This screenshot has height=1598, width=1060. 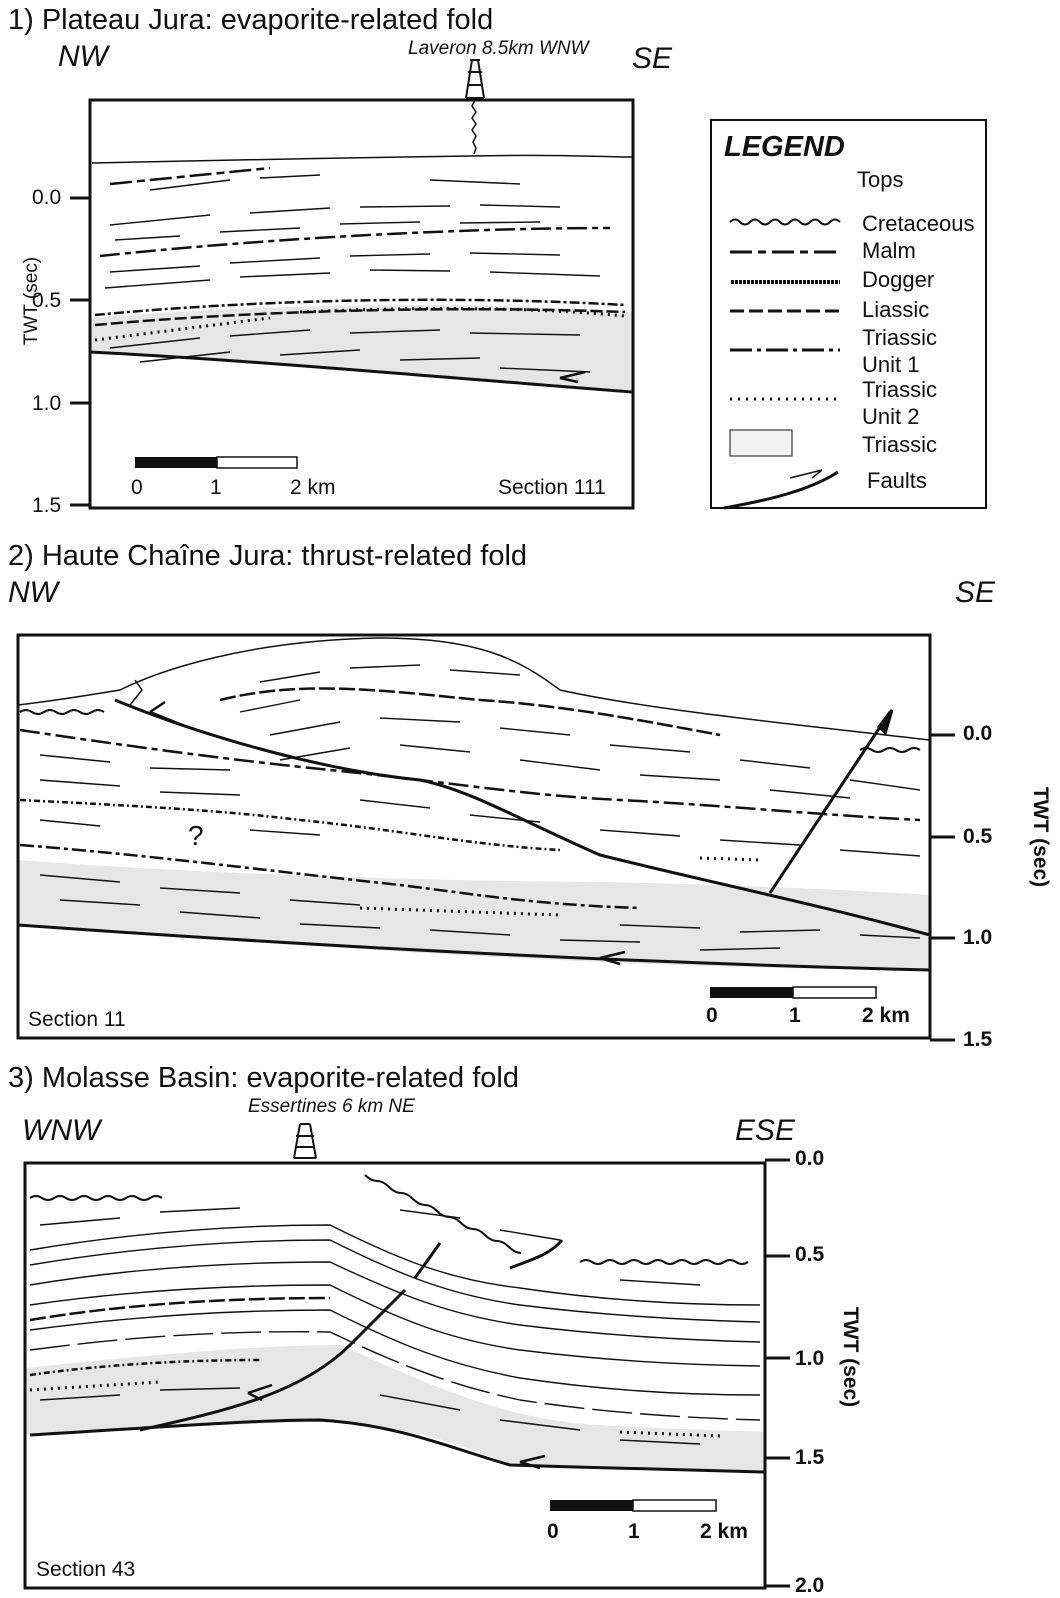 What do you see at coordinates (782, 364) in the screenshot?
I see `legend-symbols` at bounding box center [782, 364].